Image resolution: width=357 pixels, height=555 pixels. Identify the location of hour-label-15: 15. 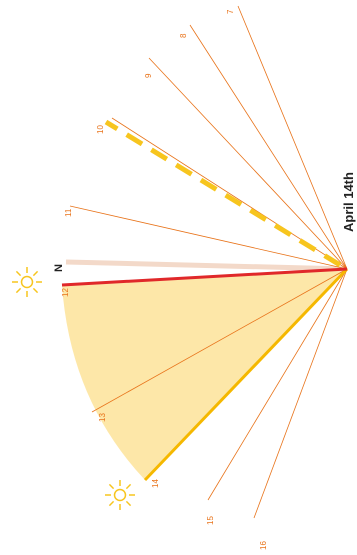
(210, 520).